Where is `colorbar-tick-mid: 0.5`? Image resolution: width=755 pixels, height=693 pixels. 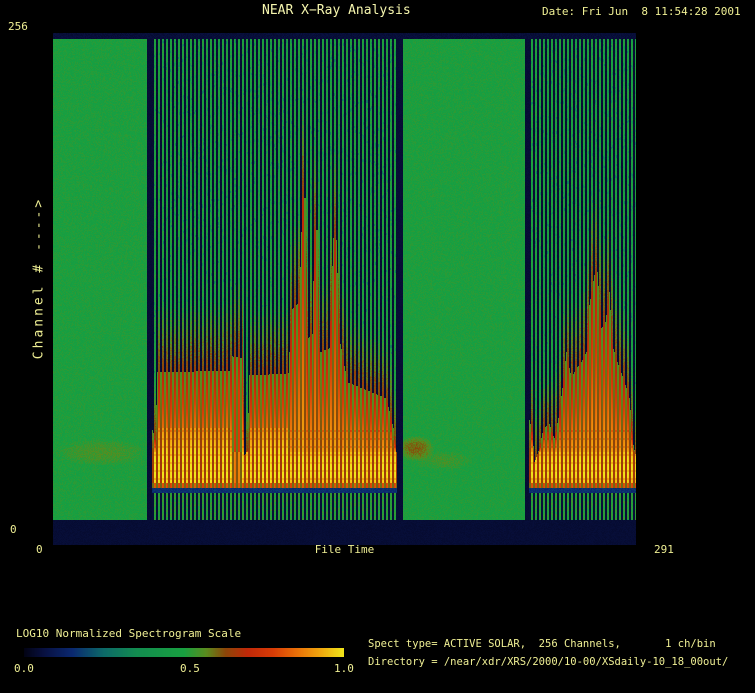 colorbar-tick-mid: 0.5 is located at coordinates (190, 668).